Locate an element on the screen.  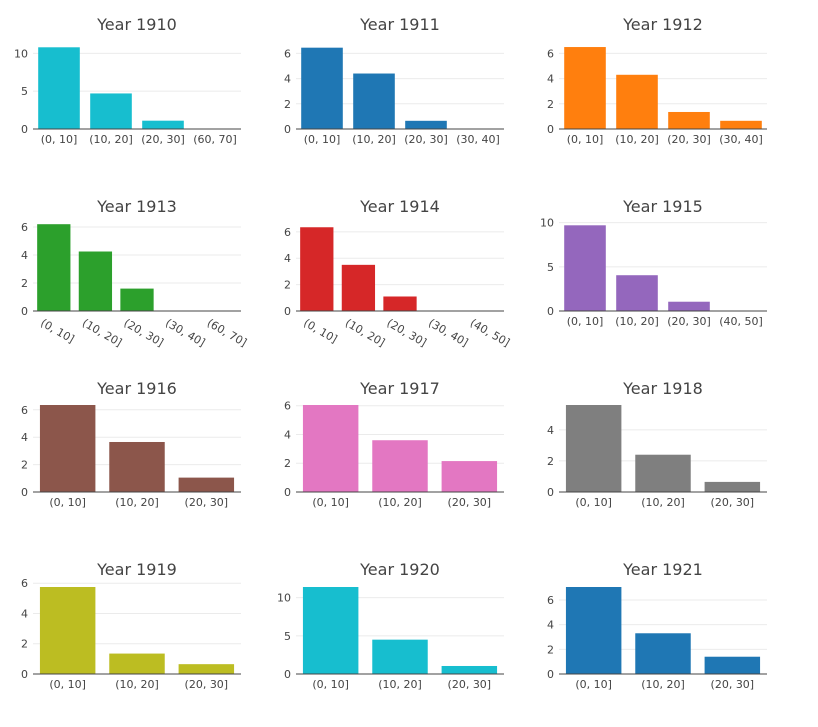
subplot: 0 2 4 6 (0, 10] (10, 20] (20, 30] Year 1916 is located at coordinates (131, 444).